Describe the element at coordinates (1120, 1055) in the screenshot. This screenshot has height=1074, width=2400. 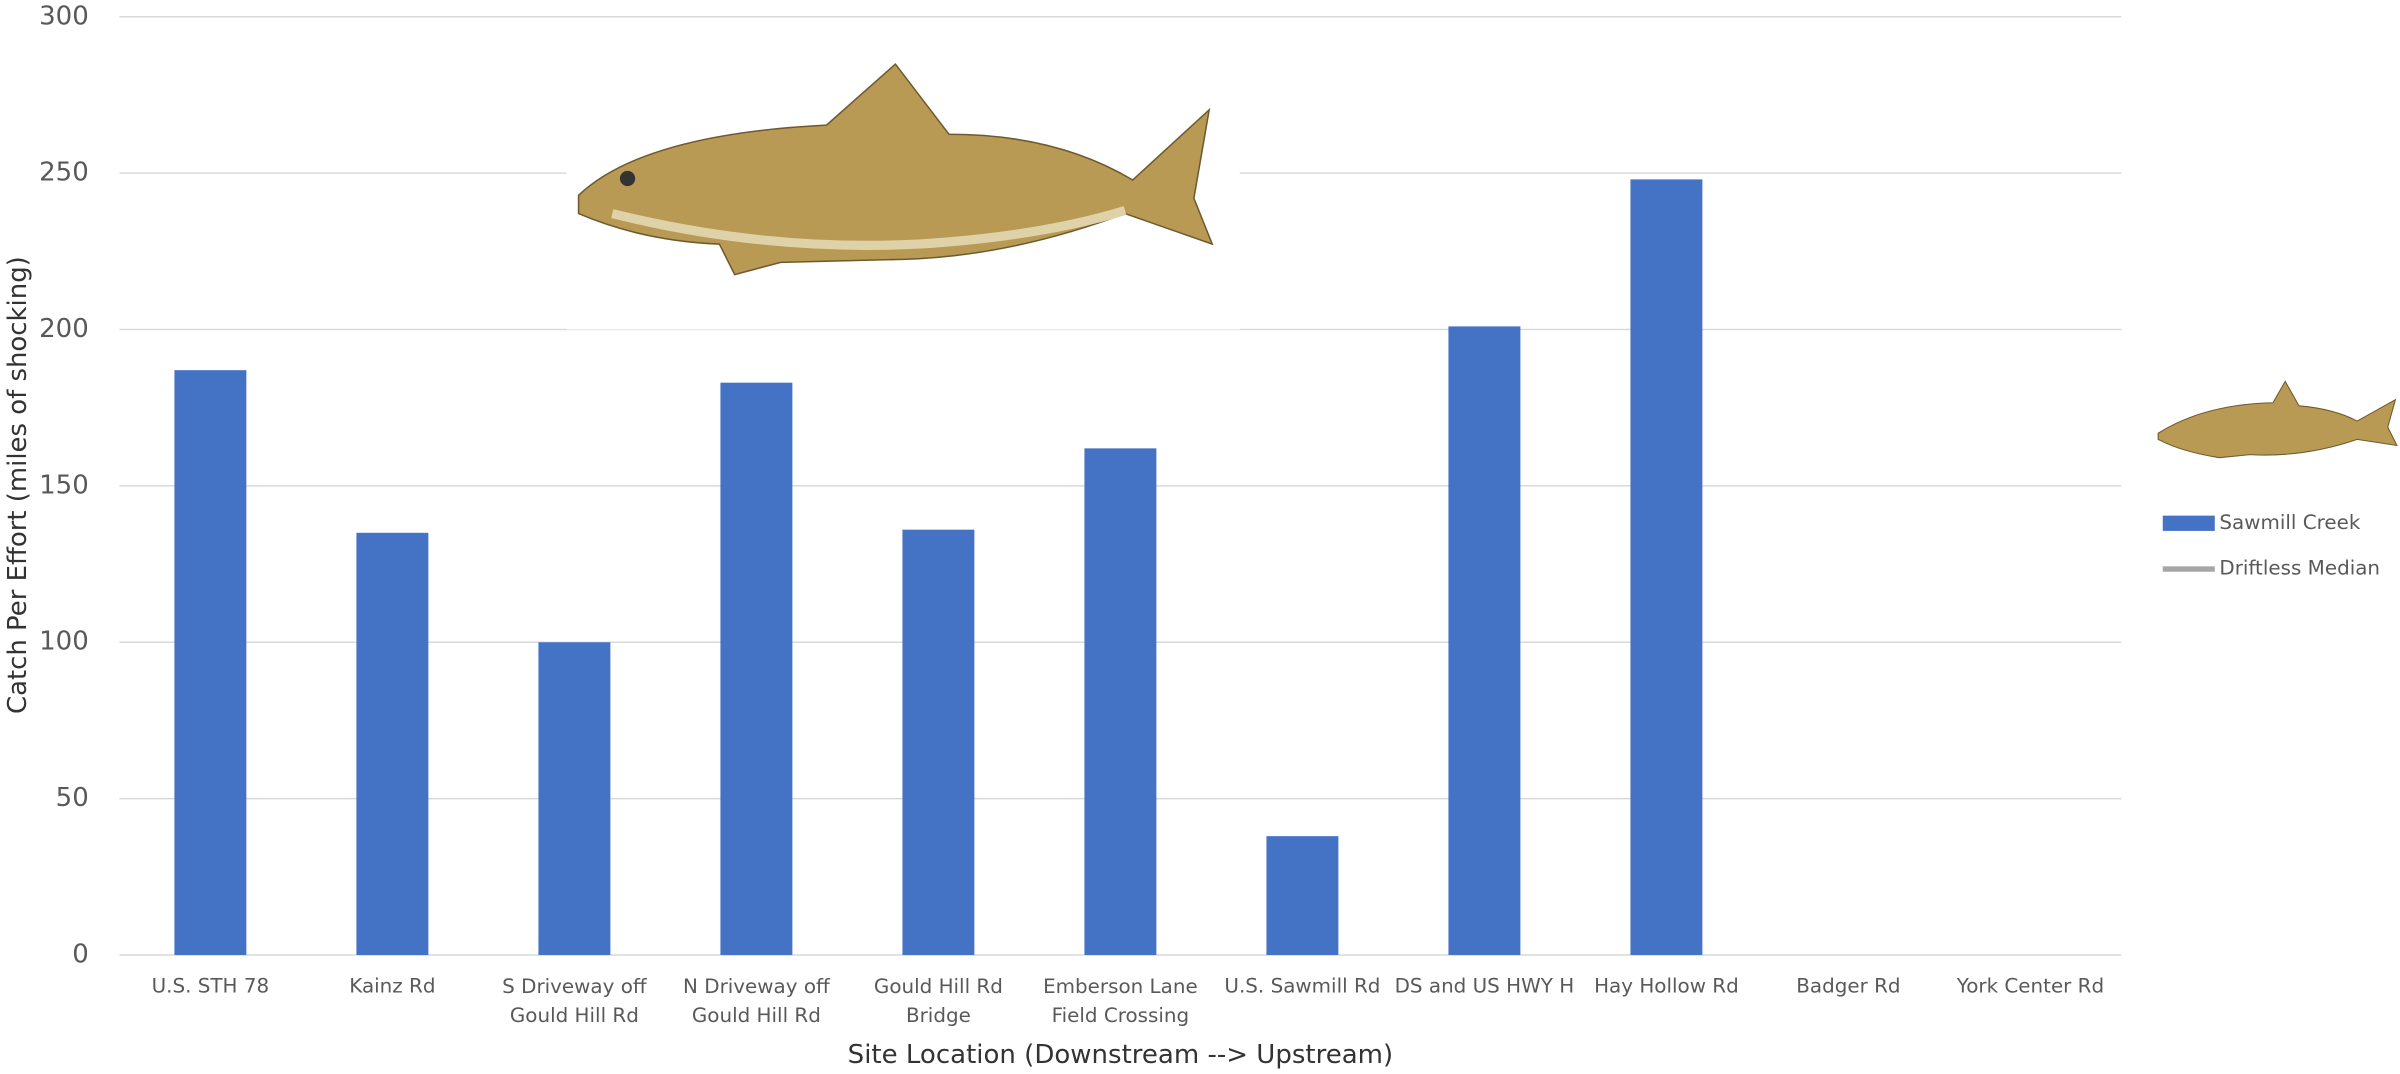
I see `x-axis-title: Site Location (Downstream --> Upstream)` at that location.